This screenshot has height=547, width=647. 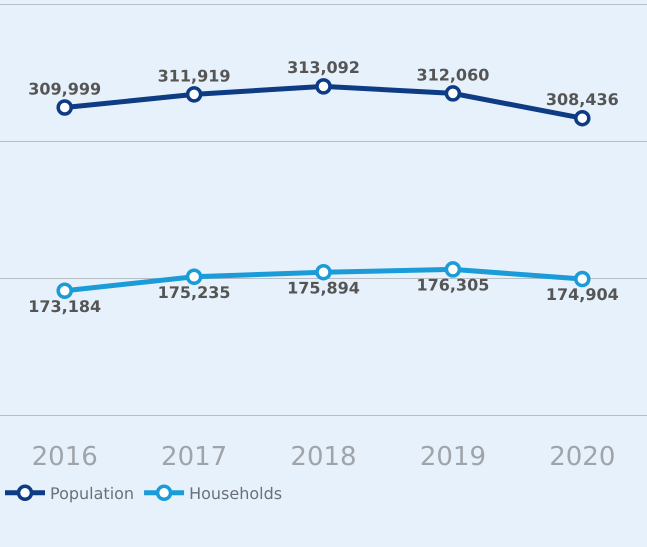 I want to click on data-label: 173,184, so click(x=65, y=306).